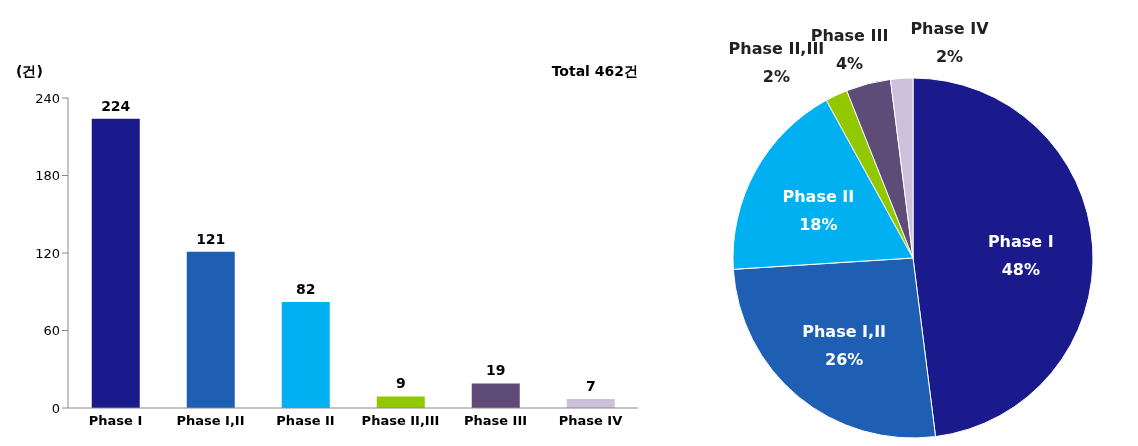 This screenshot has width=1138, height=446. Describe the element at coordinates (1020, 270) in the screenshot. I see `data-label: 48%` at that location.